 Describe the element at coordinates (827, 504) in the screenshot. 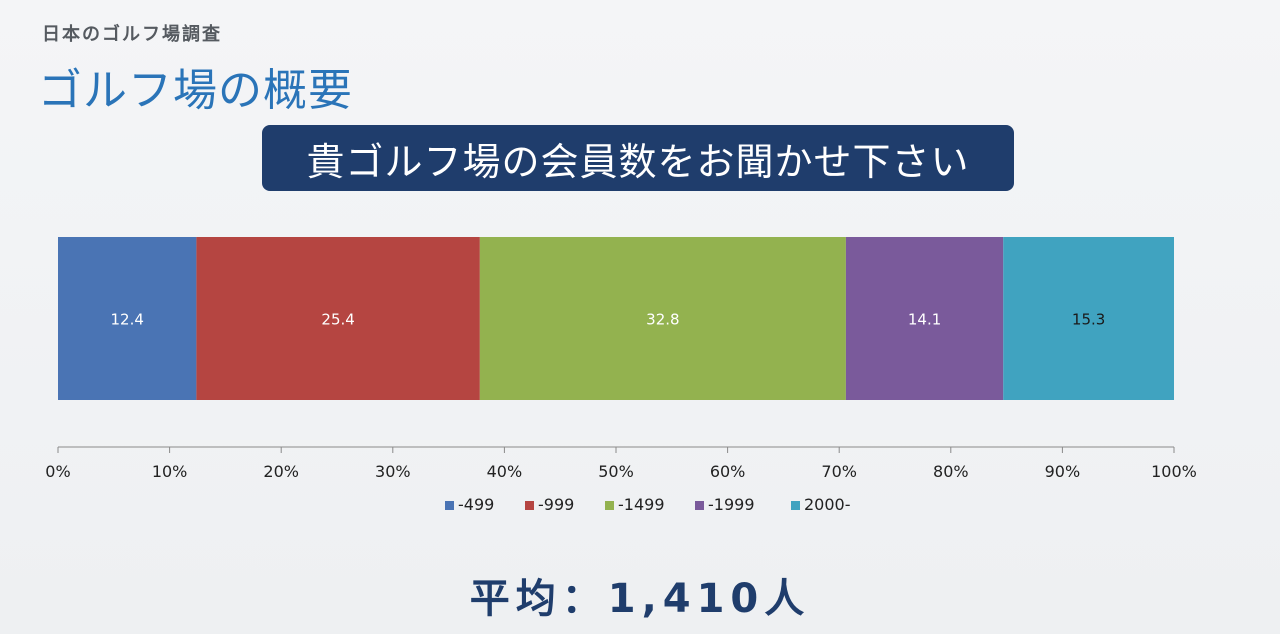

I see `legend-label-5: 2000-` at that location.